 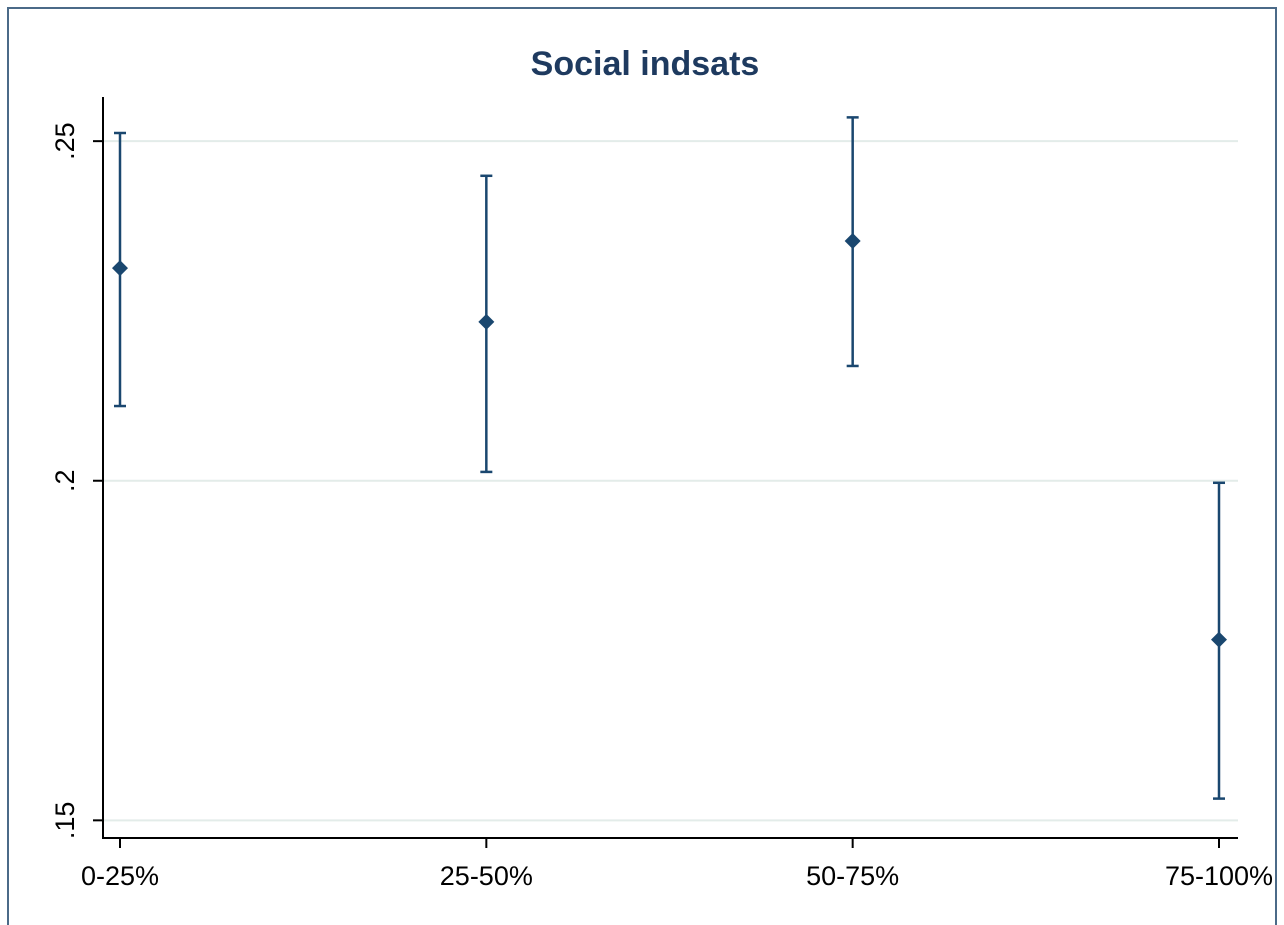 What do you see at coordinates (65, 480) in the screenshot?
I see `y-tick-label: .2` at bounding box center [65, 480].